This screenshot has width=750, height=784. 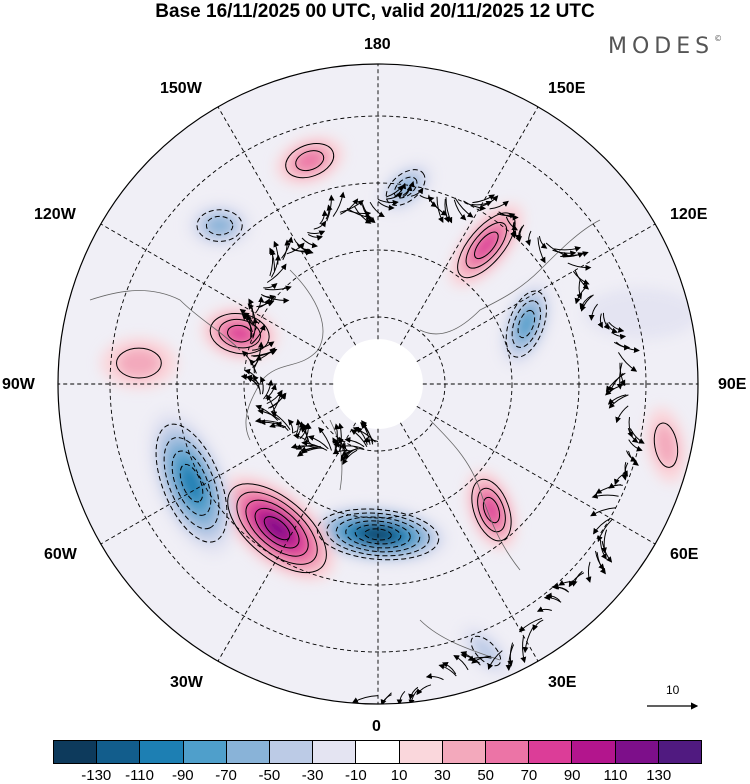 I want to click on colorbar-tick-label: 50, so click(x=485, y=775).